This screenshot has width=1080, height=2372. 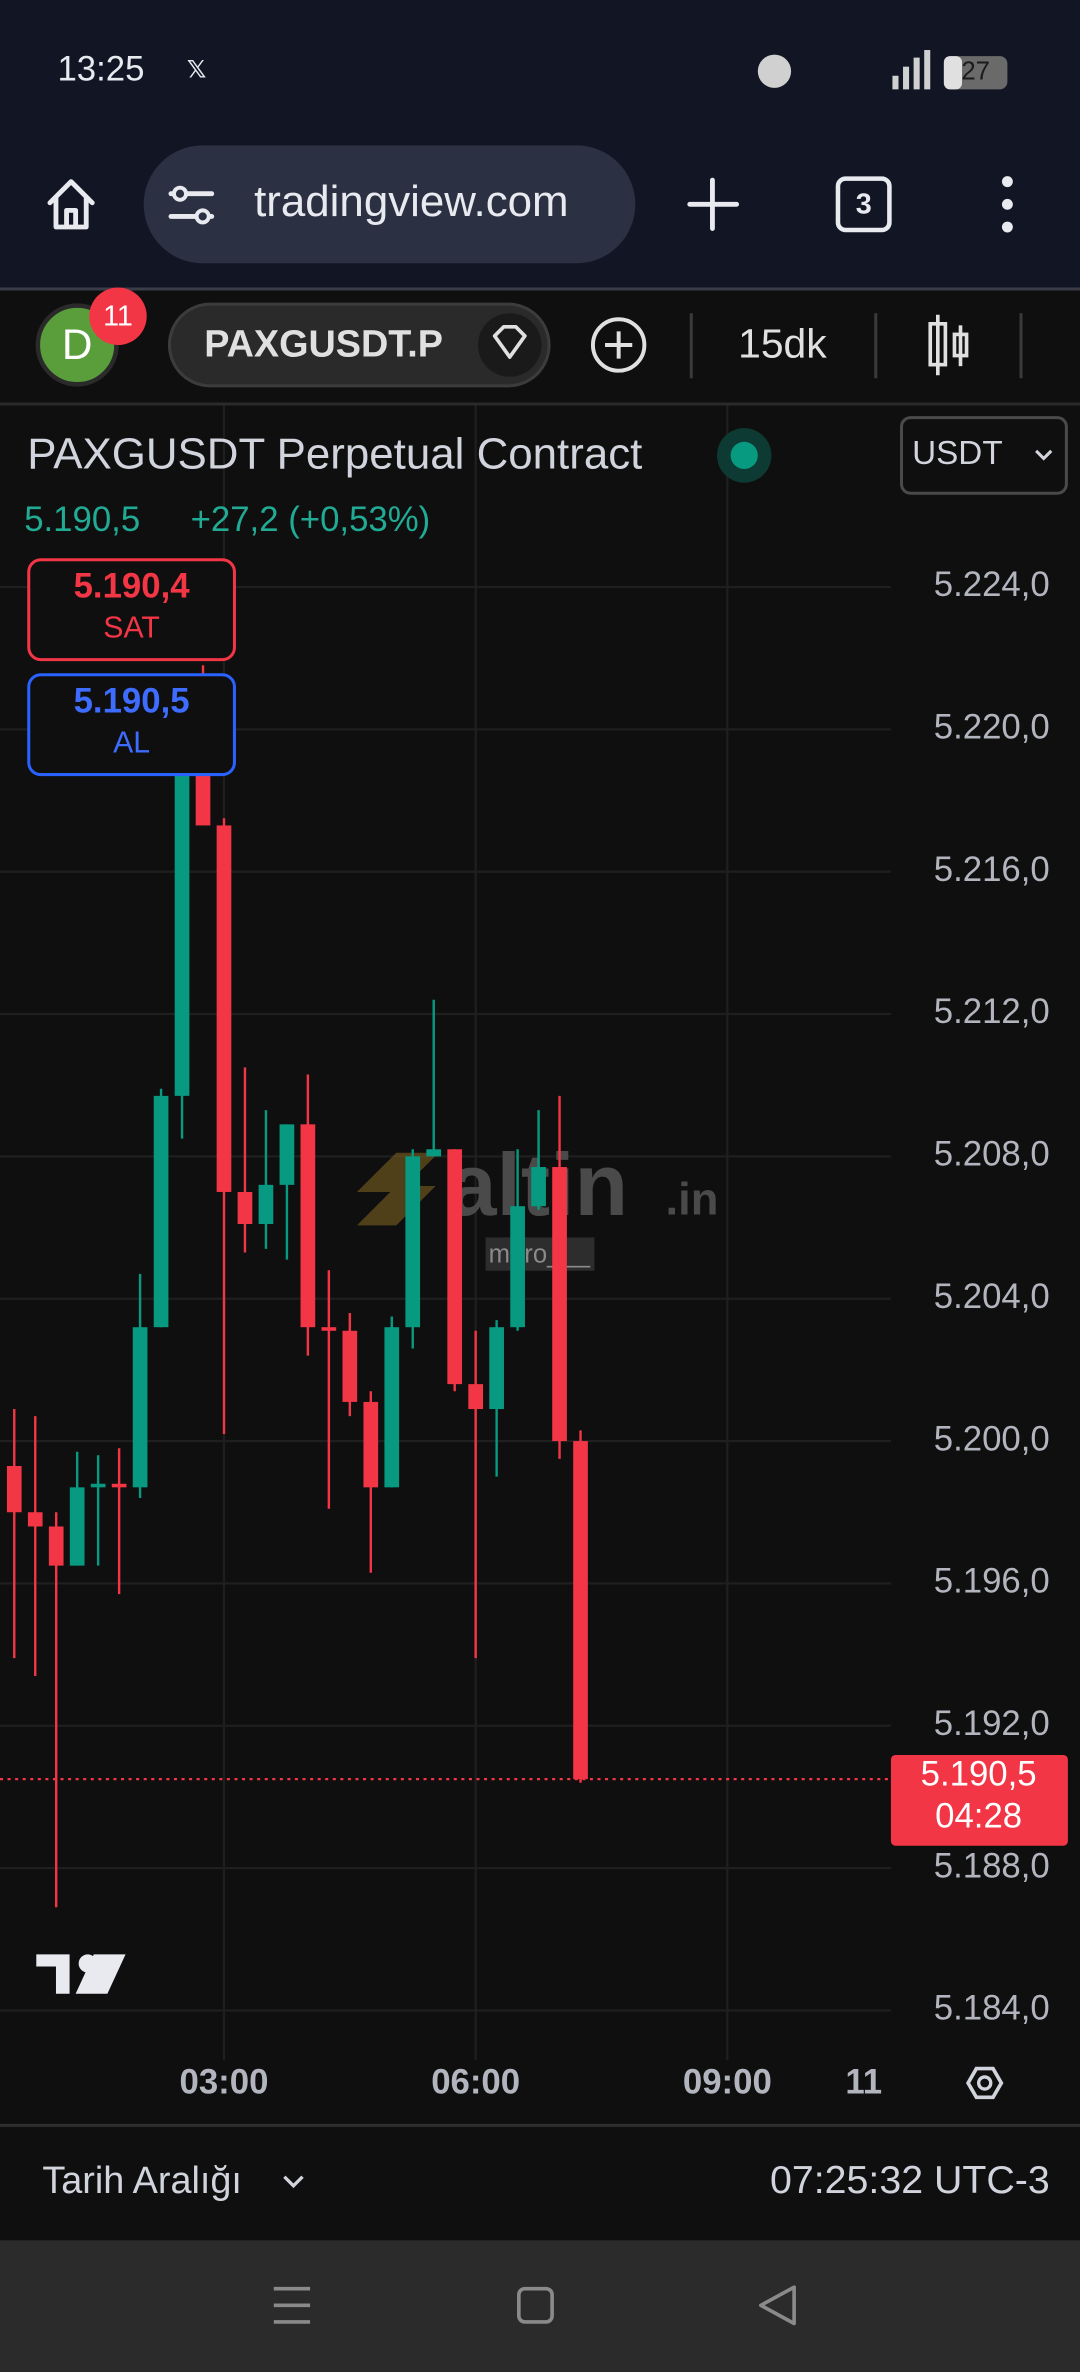 I want to click on compare-button, so click(x=618, y=345).